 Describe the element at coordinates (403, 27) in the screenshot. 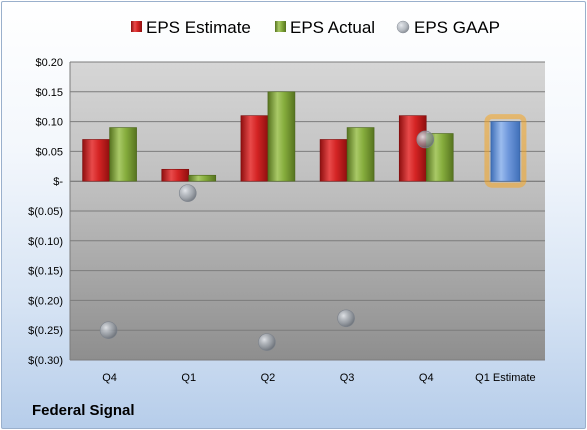

I see `legend-swatch-gaap` at that location.